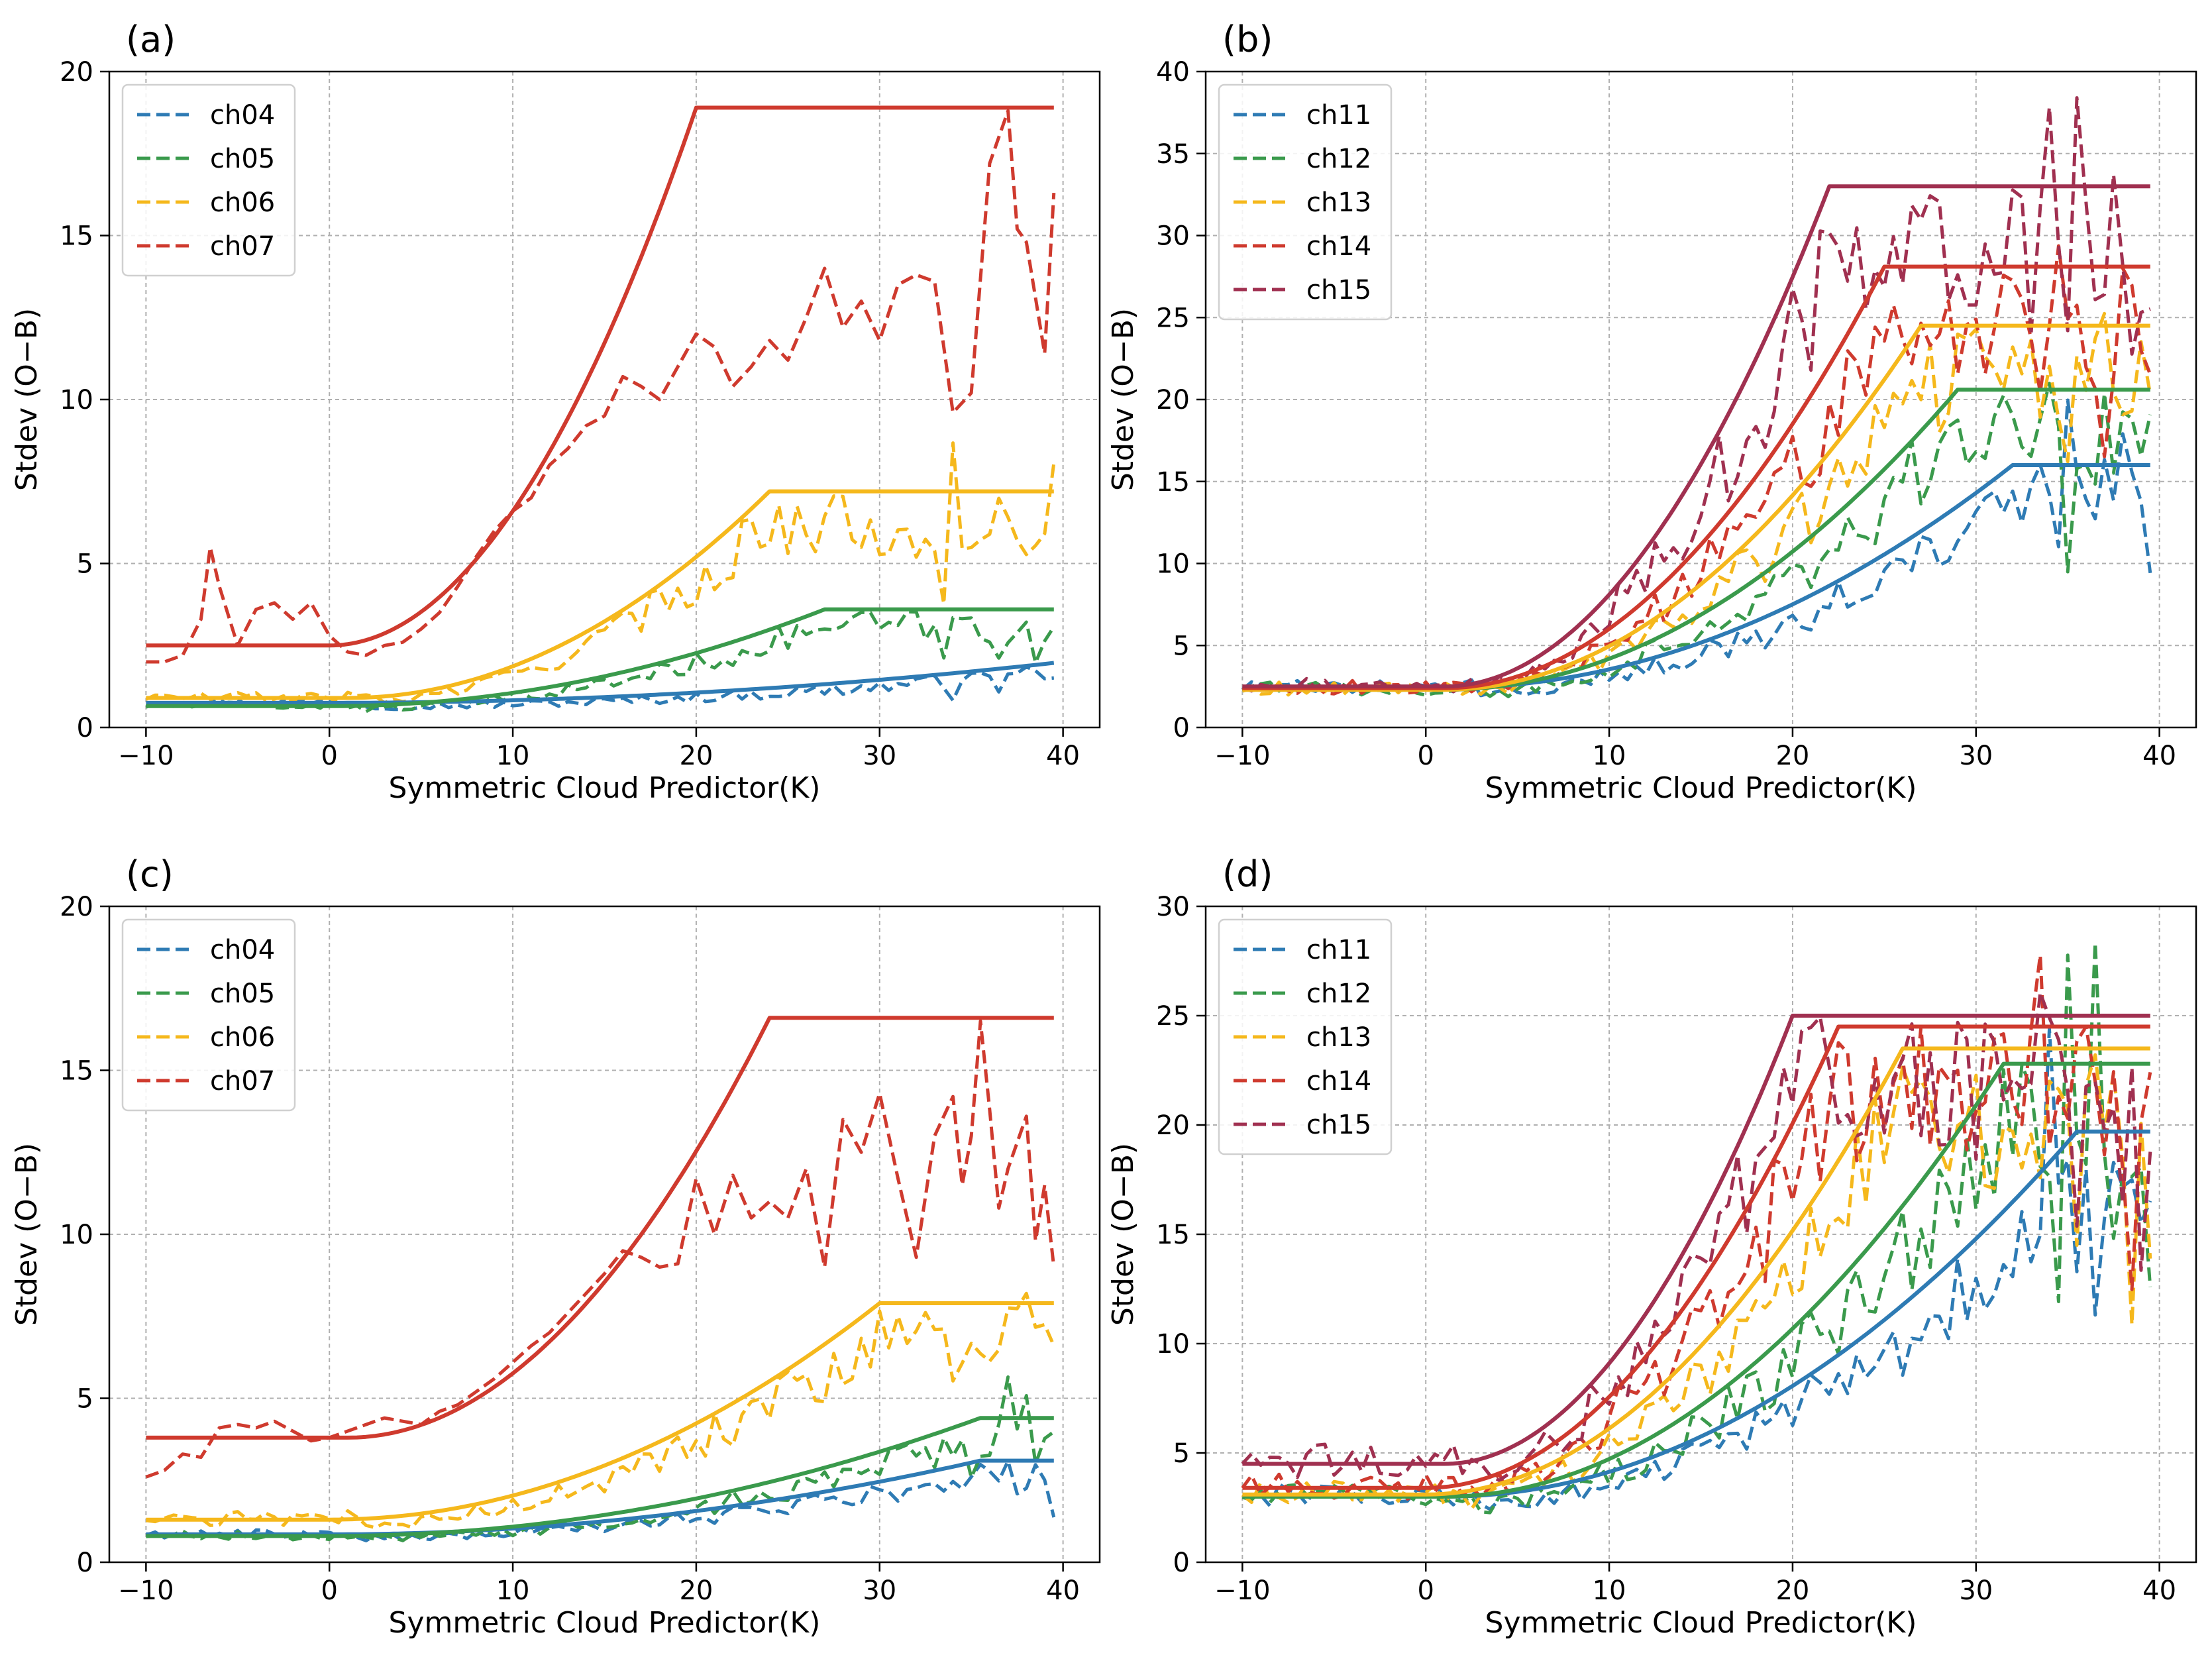  I want to click on legend-label-ch13: ch13, so click(1338, 1037).